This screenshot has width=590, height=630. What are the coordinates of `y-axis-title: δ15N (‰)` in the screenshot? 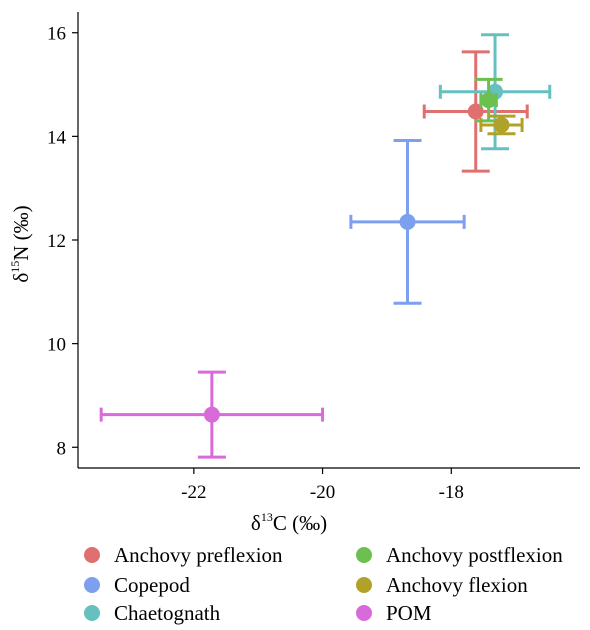 It's located at (20, 243).